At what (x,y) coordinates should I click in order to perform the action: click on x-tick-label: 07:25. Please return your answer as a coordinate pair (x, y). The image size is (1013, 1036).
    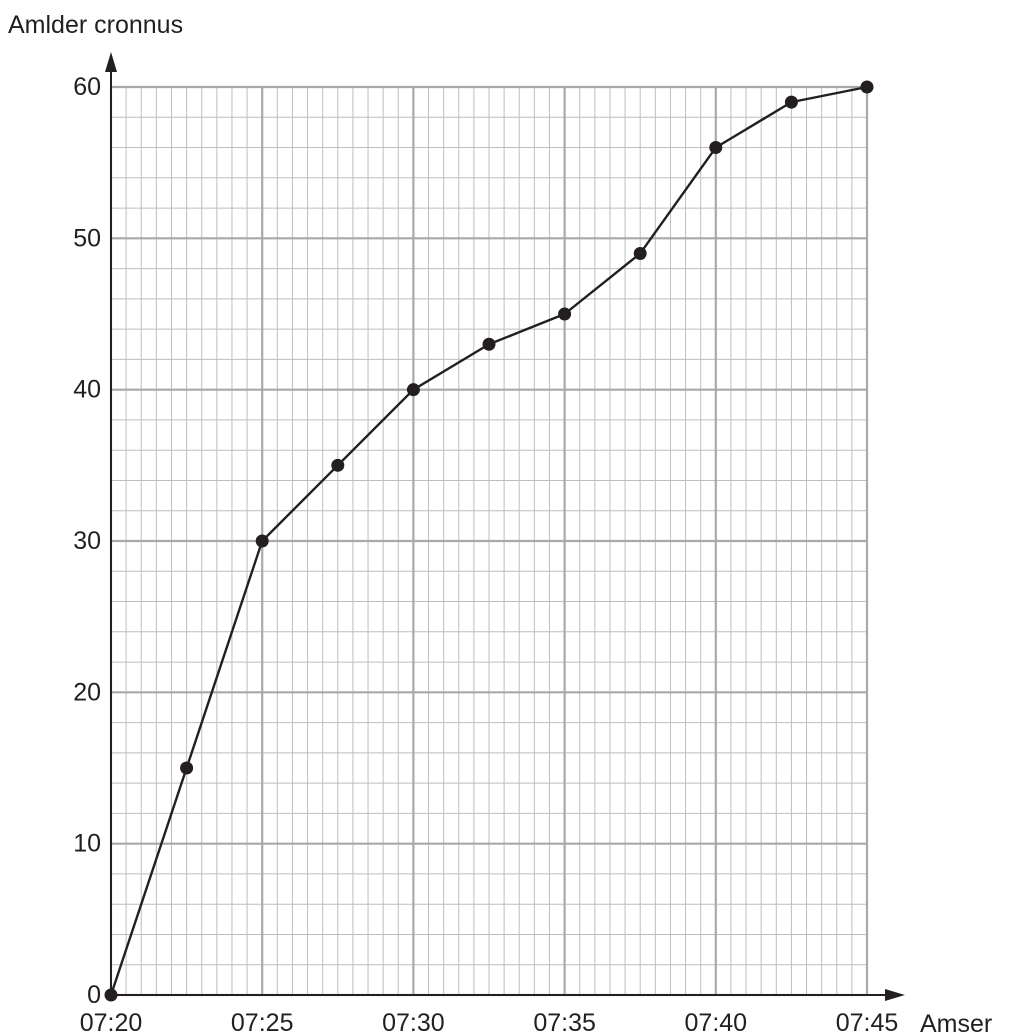
    Looking at the image, I should click on (262, 1022).